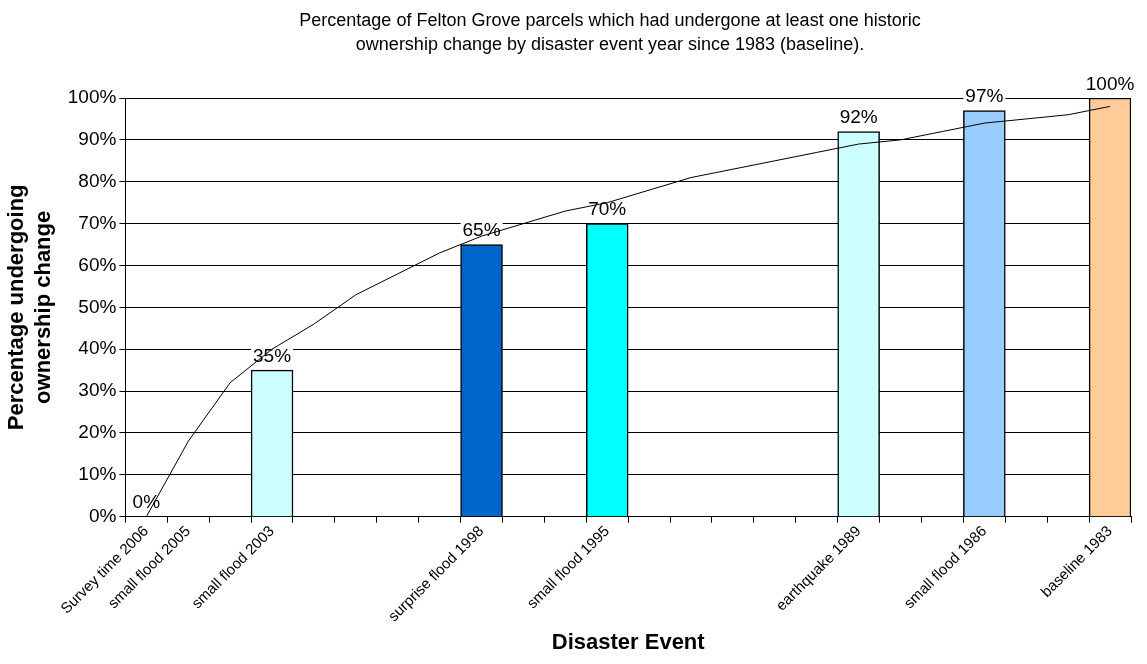  What do you see at coordinates (858, 117) in the screenshot?
I see `data-label: 92%` at bounding box center [858, 117].